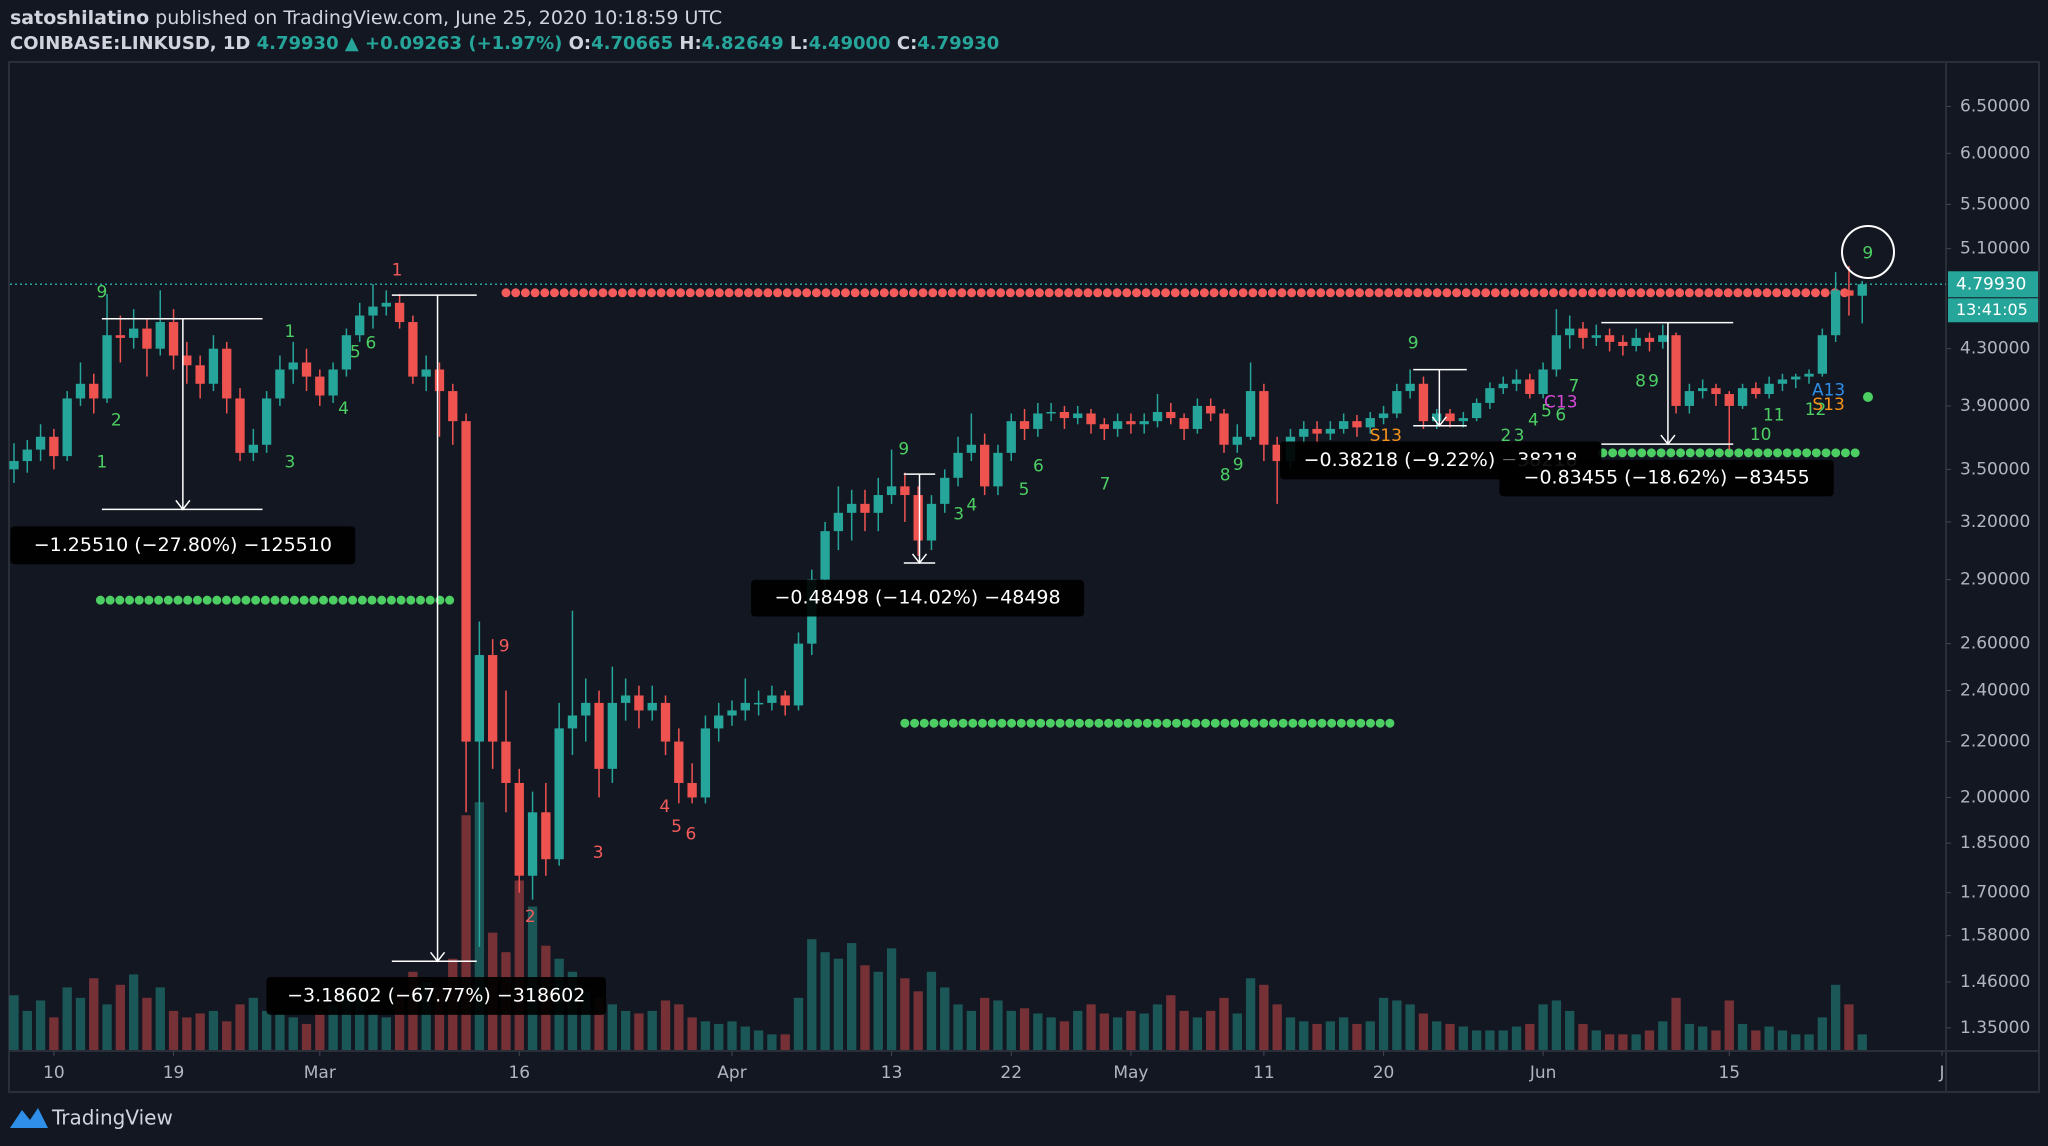 The width and height of the screenshot is (2048, 1146). Describe the element at coordinates (91, 1118) in the screenshot. I see `logo: TradingView` at that location.